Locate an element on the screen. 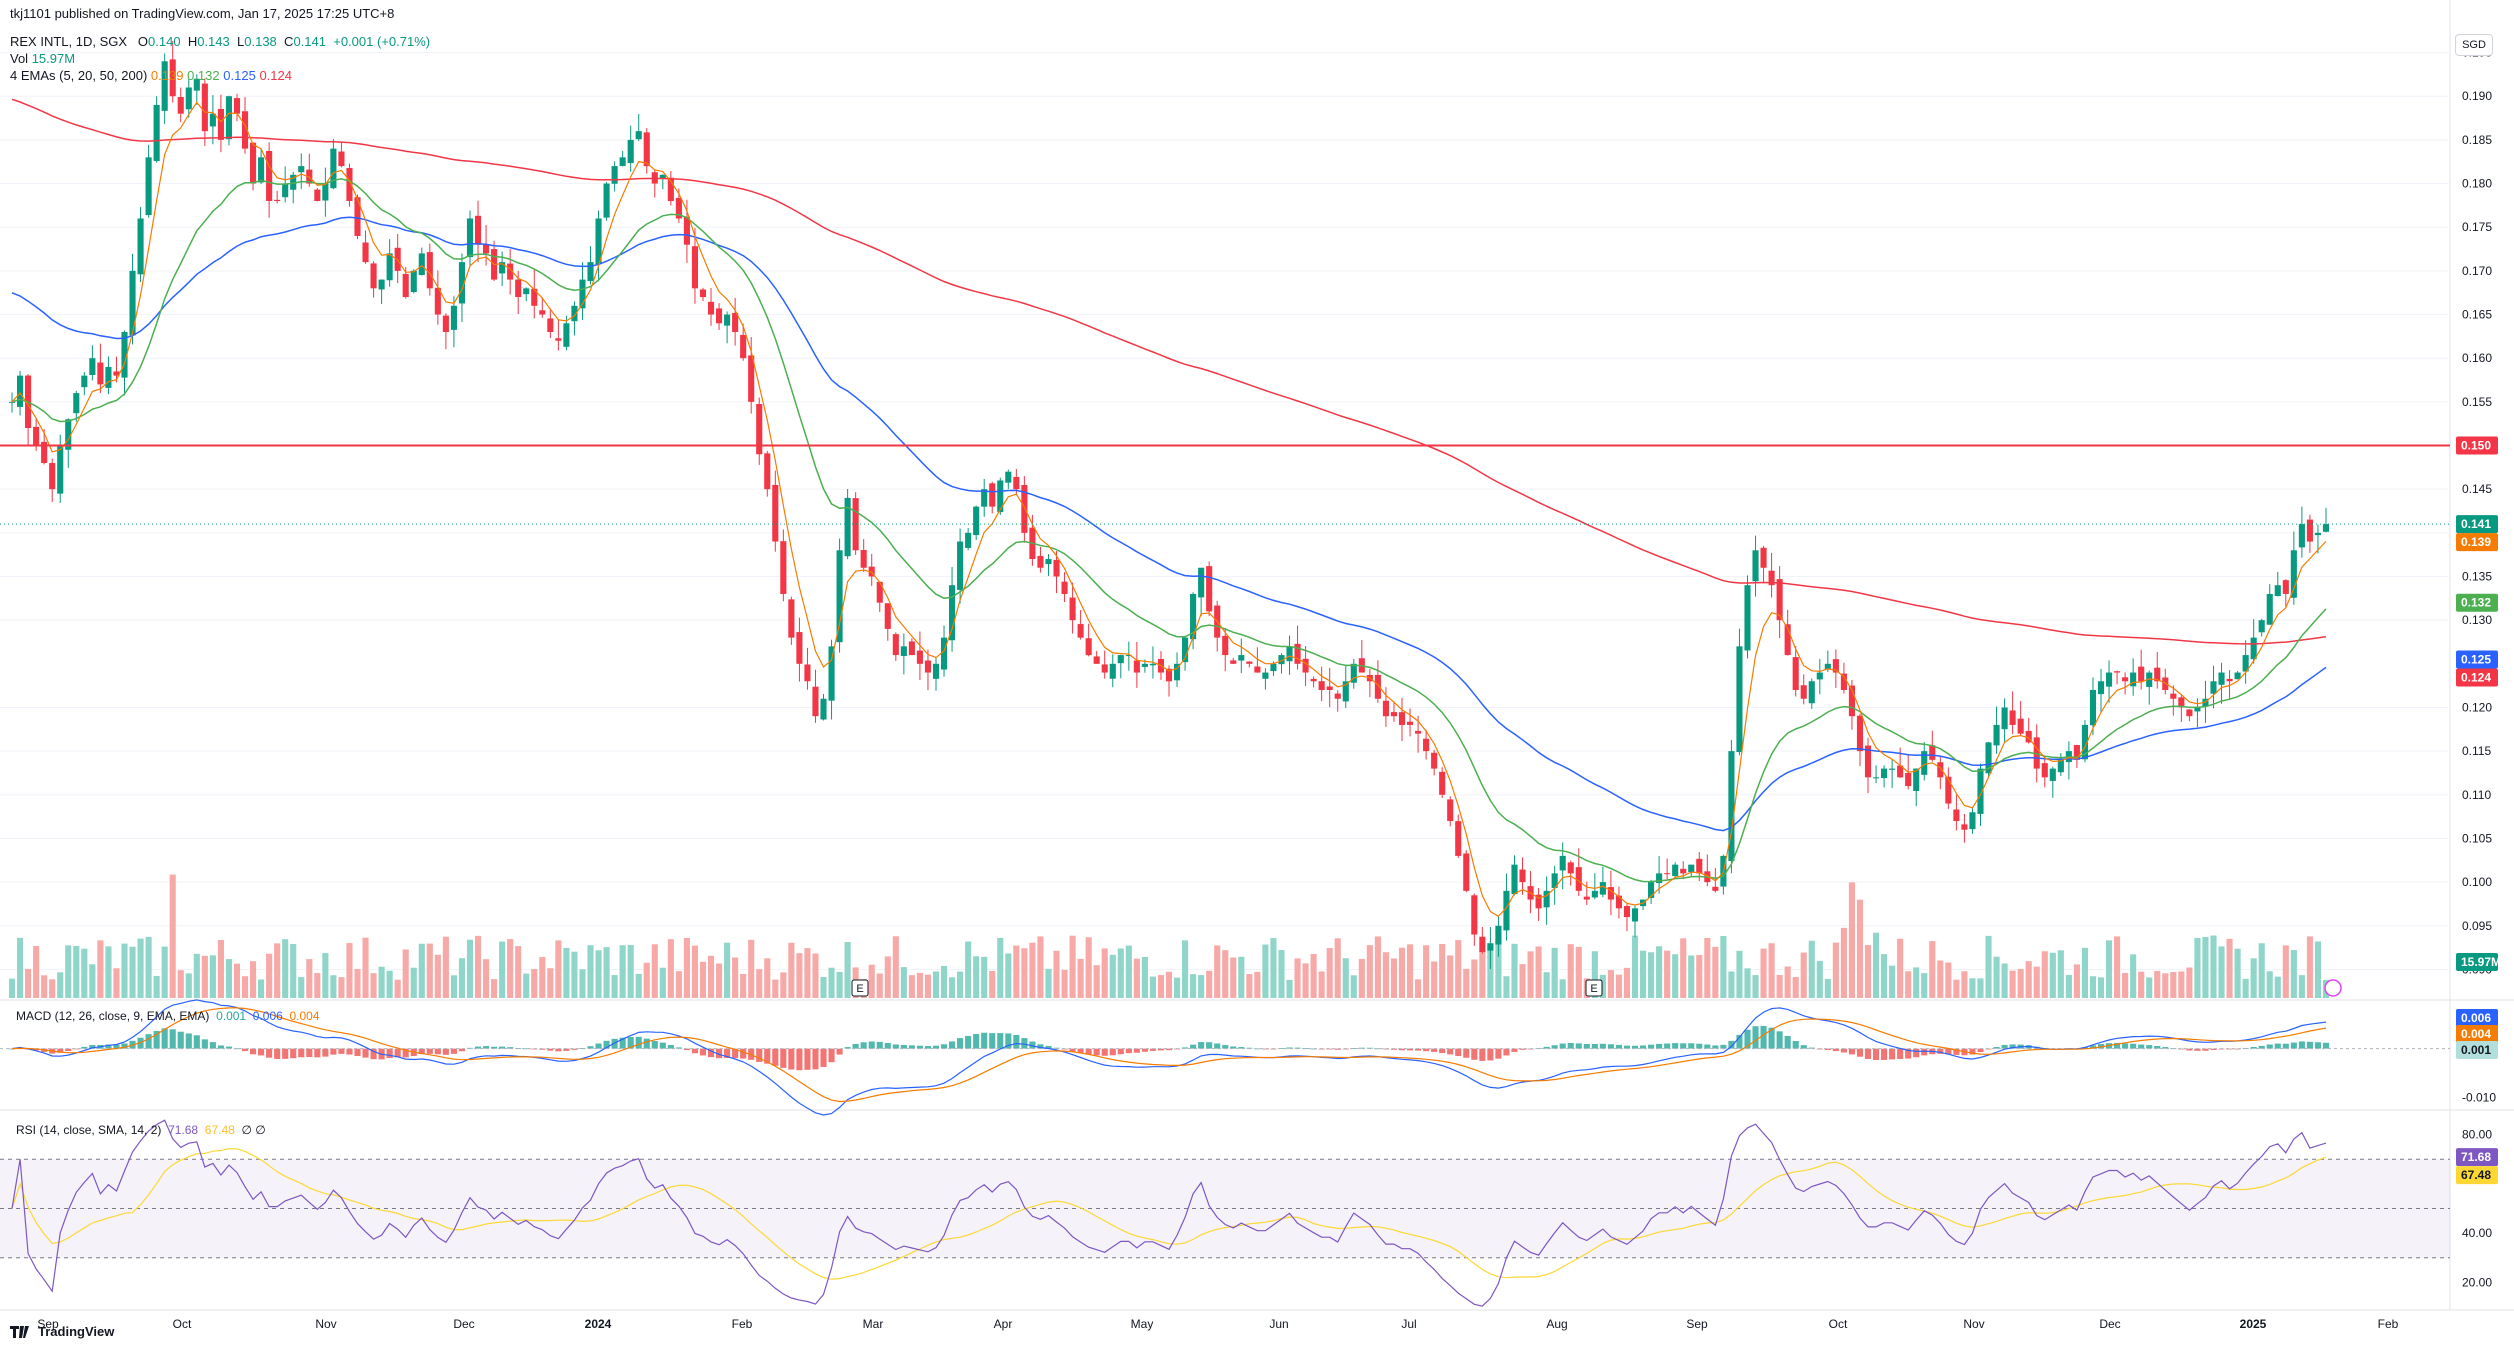 The image size is (2514, 1350). open-value: 0.140 is located at coordinates (164, 41).